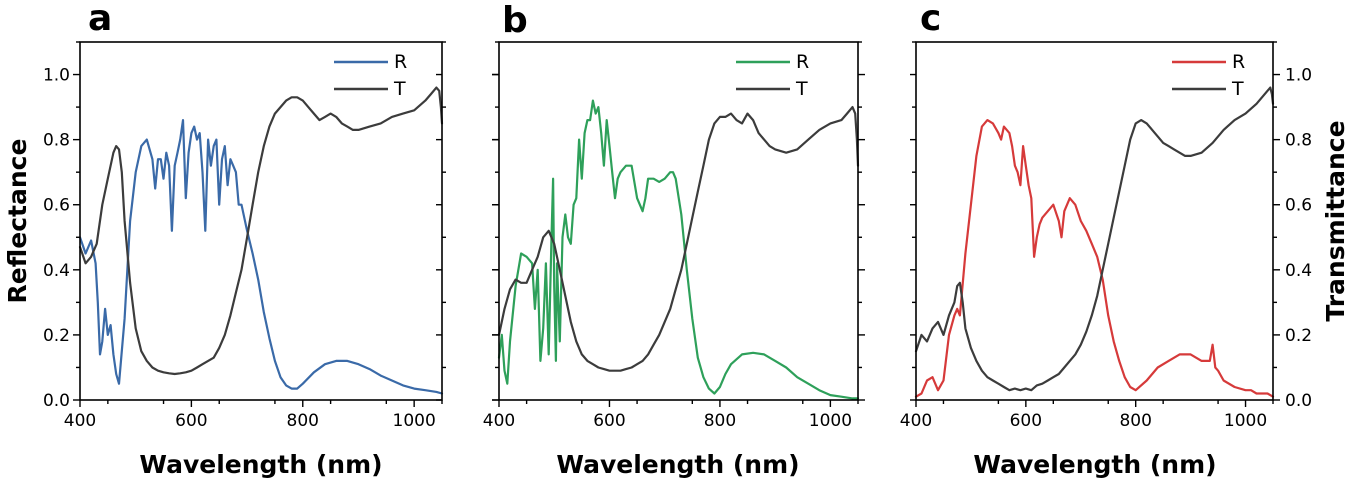 This screenshot has height=485, width=1350. What do you see at coordinates (930, 19) in the screenshot?
I see `panel-label: c` at bounding box center [930, 19].